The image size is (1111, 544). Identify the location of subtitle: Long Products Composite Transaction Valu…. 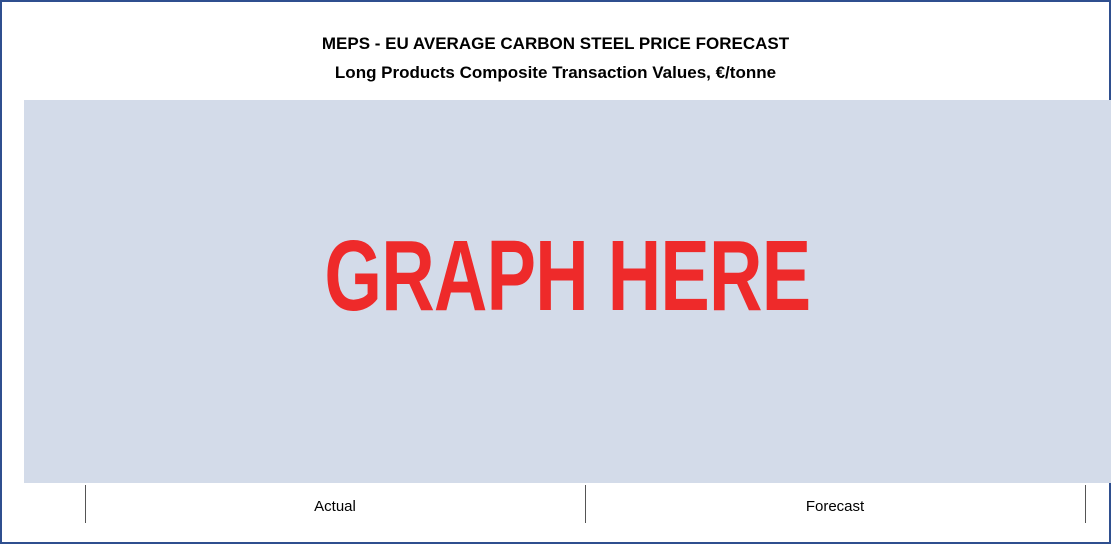
(555, 72).